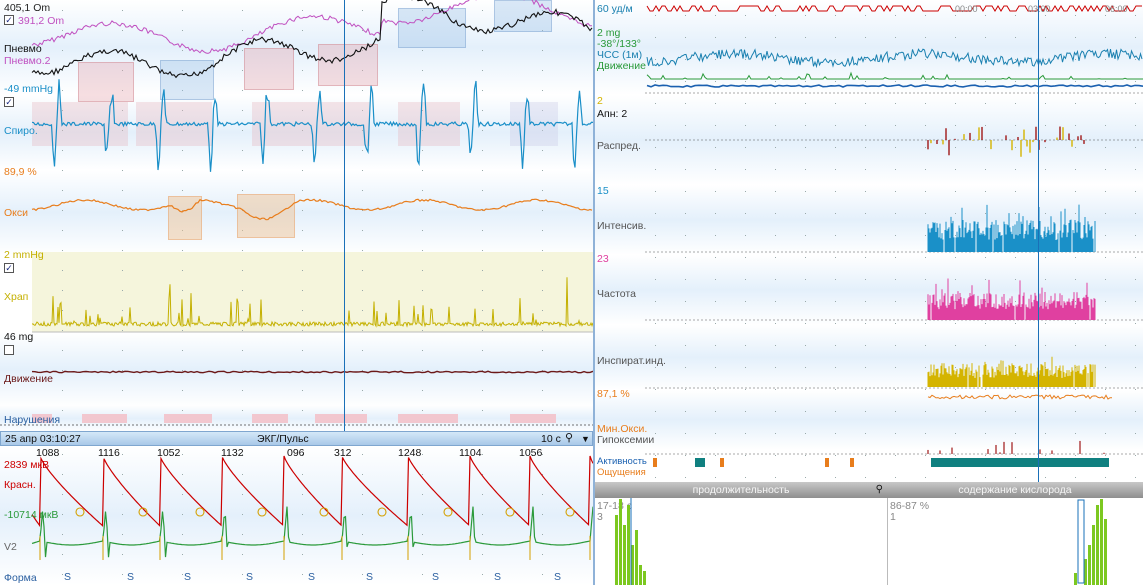  I want to click on rr-interval-label: 1056, so click(531, 453).